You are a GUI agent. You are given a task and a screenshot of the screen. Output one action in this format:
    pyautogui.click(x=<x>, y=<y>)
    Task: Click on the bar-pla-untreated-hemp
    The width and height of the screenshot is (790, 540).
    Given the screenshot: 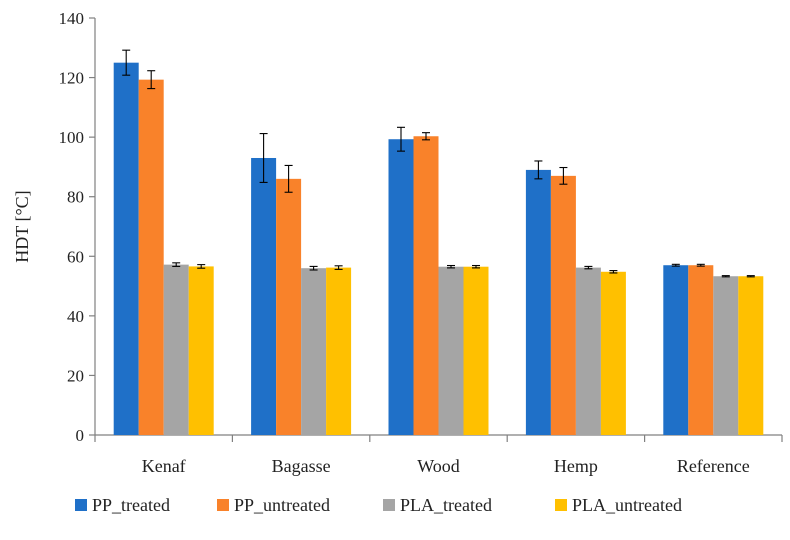 What is the action you would take?
    pyautogui.click(x=613, y=353)
    